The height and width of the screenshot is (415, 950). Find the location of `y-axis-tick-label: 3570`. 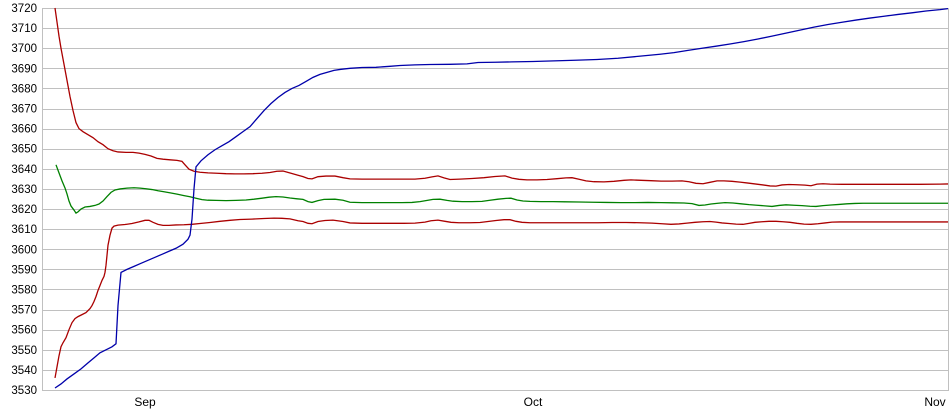

y-axis-tick-label: 3570 is located at coordinates (24, 311).